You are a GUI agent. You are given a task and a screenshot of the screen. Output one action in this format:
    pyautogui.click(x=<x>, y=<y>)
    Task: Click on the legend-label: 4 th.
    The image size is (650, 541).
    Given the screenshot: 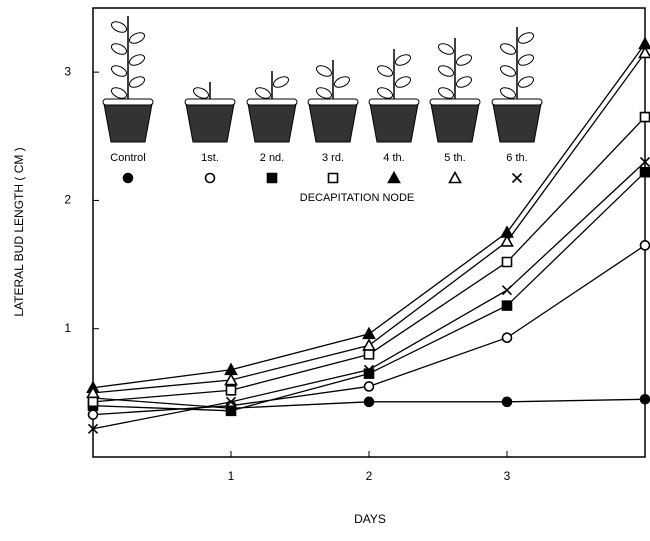 What is the action you would take?
    pyautogui.click(x=393, y=158)
    